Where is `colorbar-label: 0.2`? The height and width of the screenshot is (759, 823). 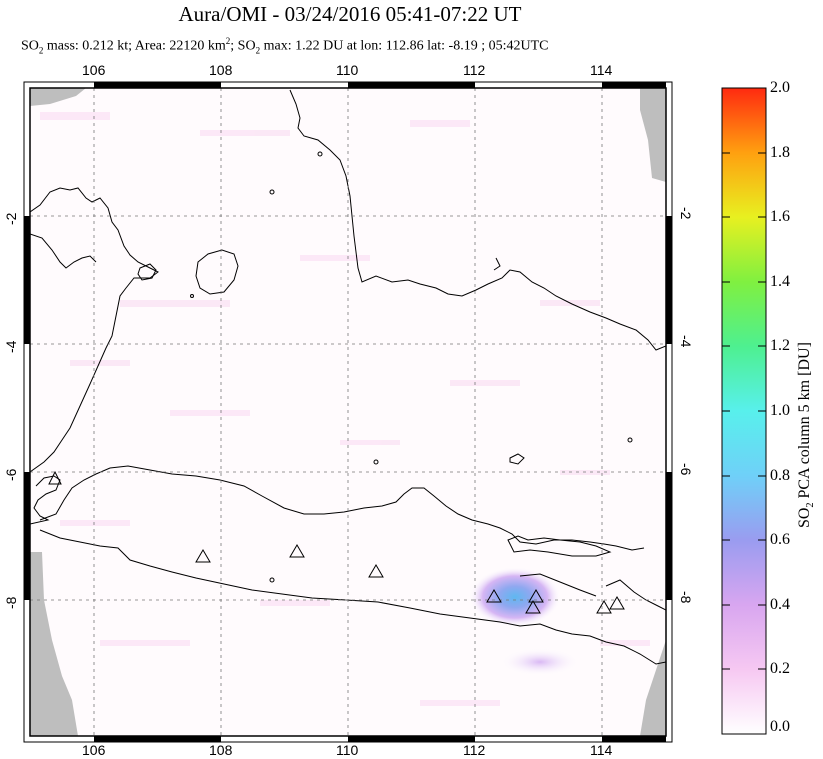 colorbar-label: 0.2 is located at coordinates (780, 668).